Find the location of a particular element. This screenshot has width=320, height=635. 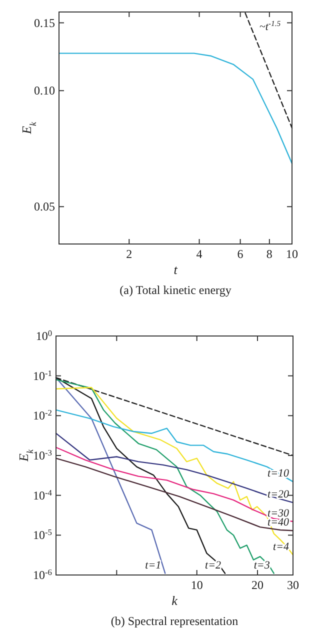

x-tick-label: 30 is located at coordinates (293, 585).